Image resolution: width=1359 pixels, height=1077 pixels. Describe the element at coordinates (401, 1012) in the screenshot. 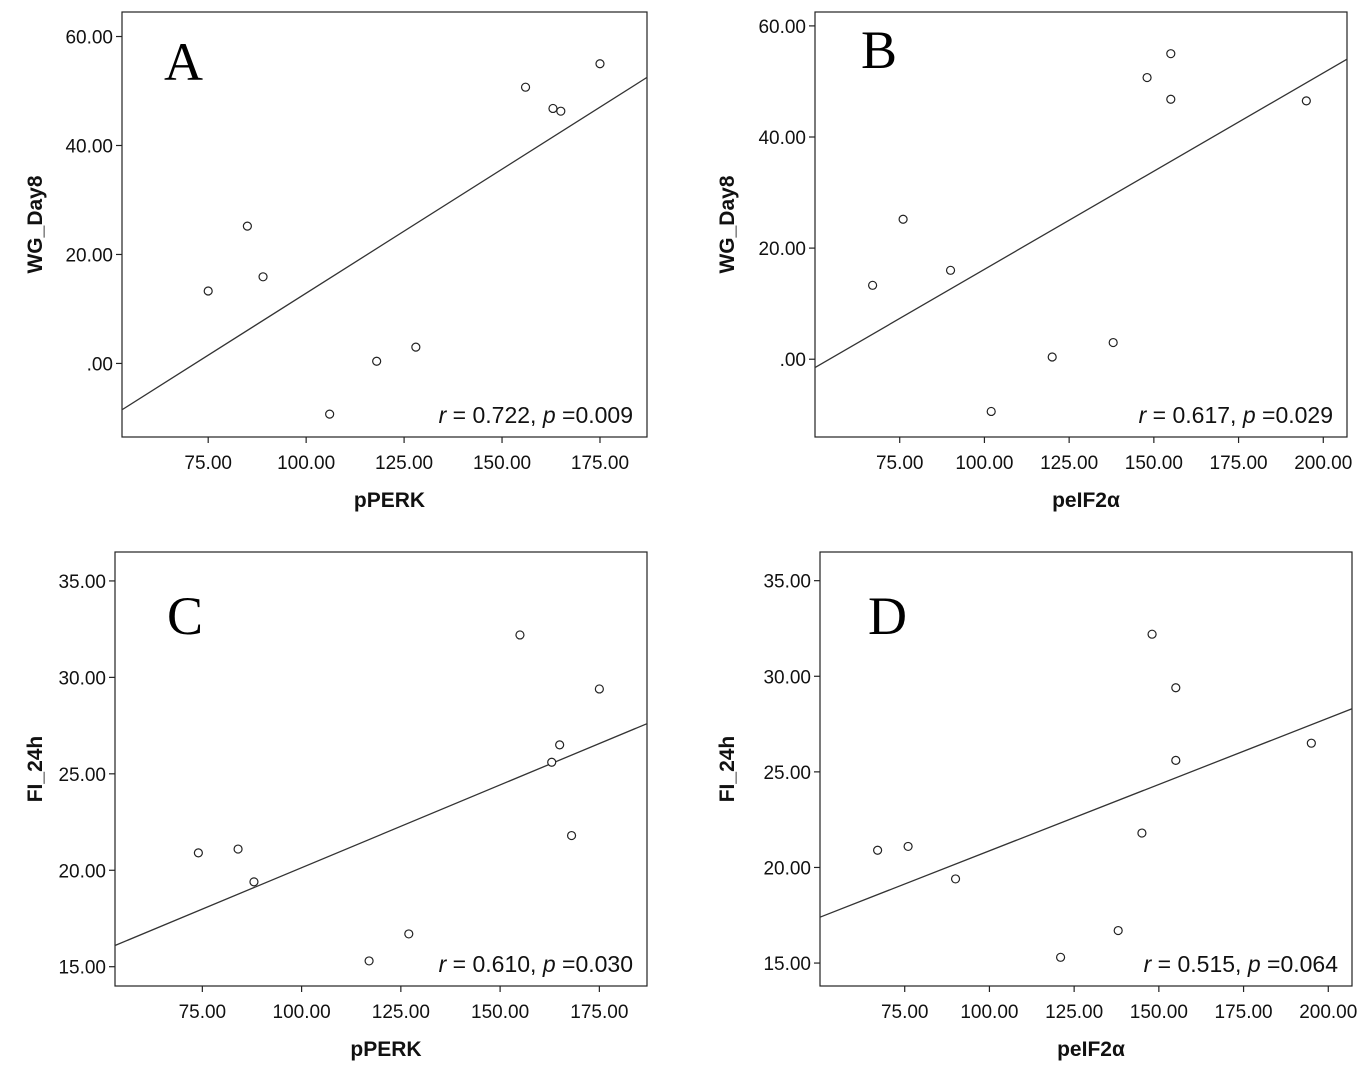

I see `x-tick-label: 125.00` at that location.